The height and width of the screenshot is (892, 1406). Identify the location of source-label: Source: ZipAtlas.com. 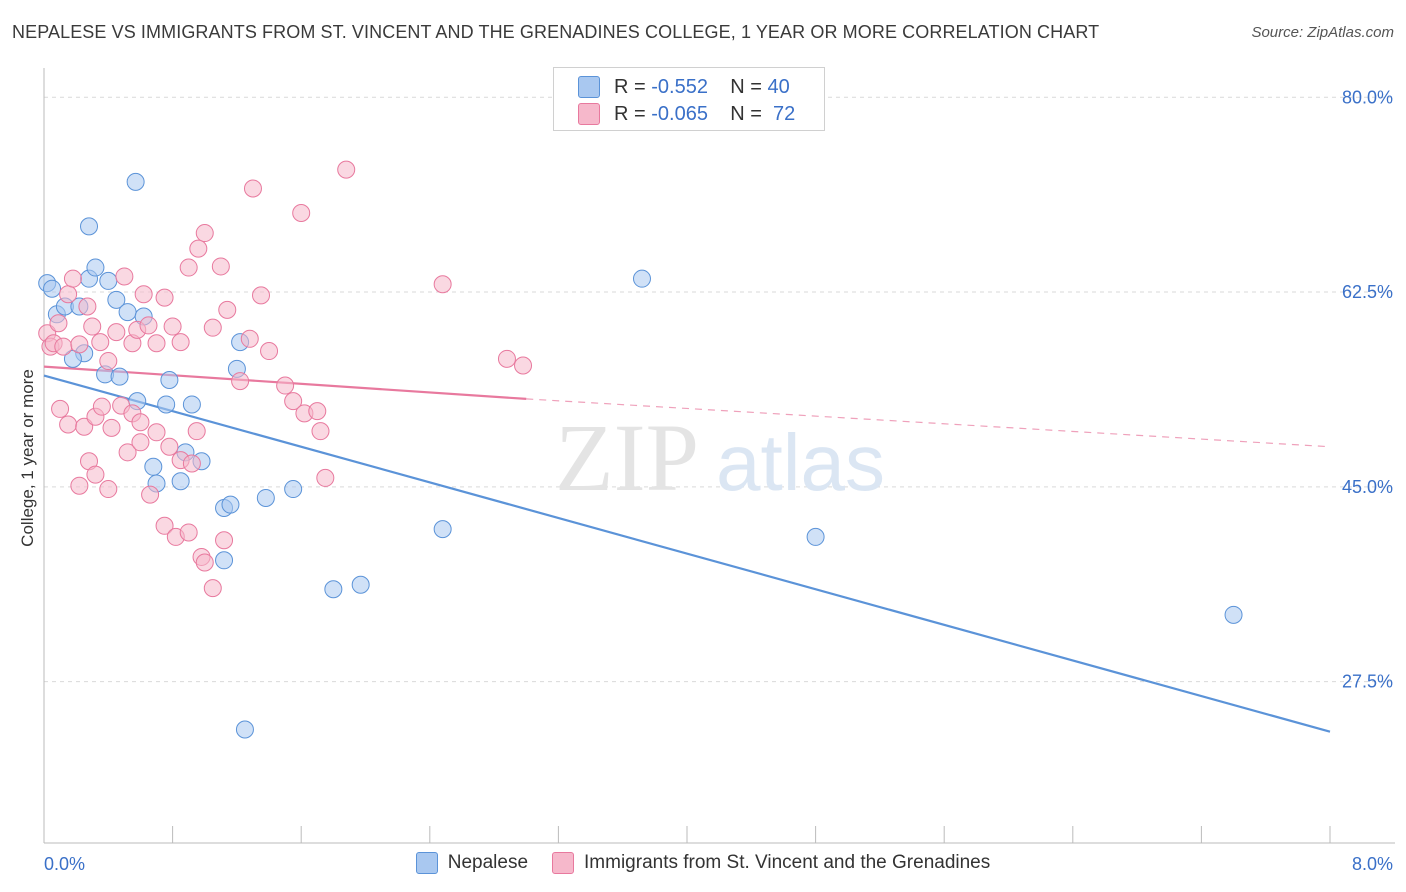
(1322, 32).